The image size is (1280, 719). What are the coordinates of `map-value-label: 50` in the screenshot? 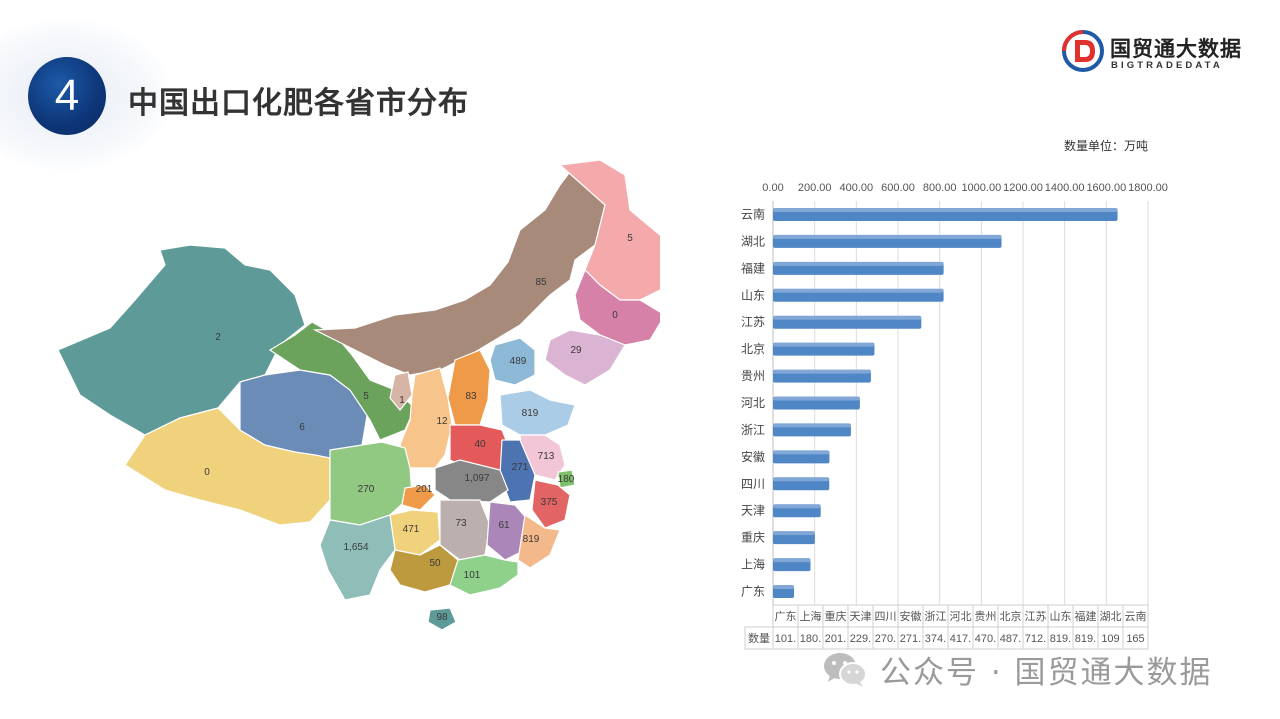 It's located at (435, 563).